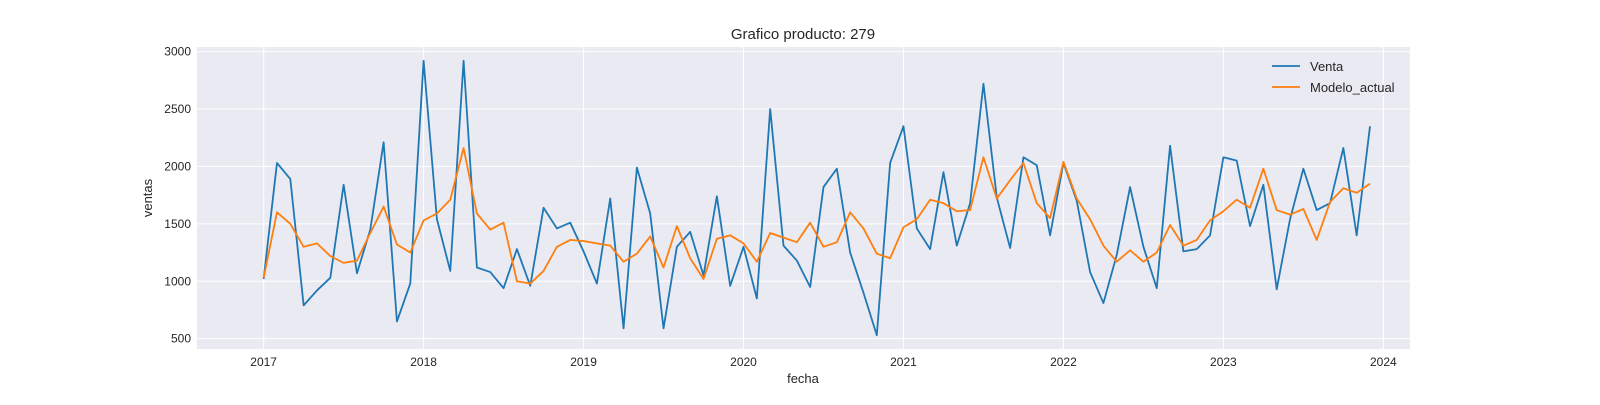 This screenshot has width=1600, height=405. I want to click on x-tick-label: 2017, so click(263, 362).